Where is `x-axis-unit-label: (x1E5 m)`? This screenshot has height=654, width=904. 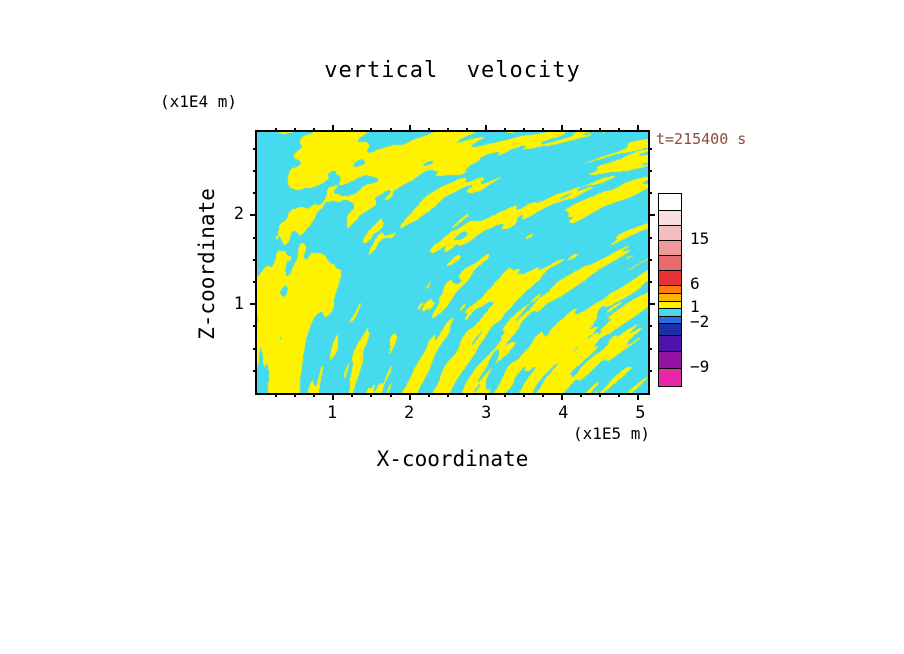
x-axis-unit-label: (x1E5 m) is located at coordinates (611, 433).